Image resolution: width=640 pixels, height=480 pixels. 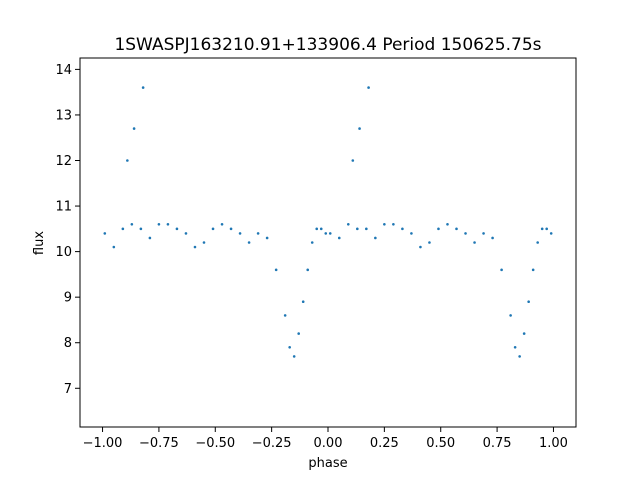 What do you see at coordinates (63, 115) in the screenshot?
I see `y-tick-label: 13` at bounding box center [63, 115].